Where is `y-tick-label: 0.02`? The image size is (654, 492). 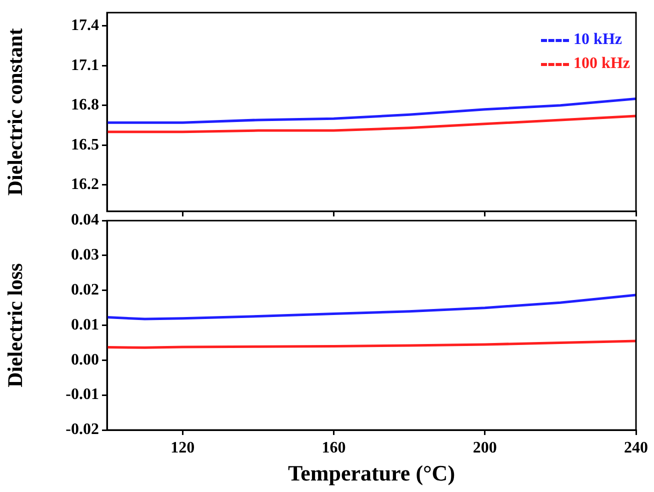 y-tick-label: 0.02 is located at coordinates (85, 290).